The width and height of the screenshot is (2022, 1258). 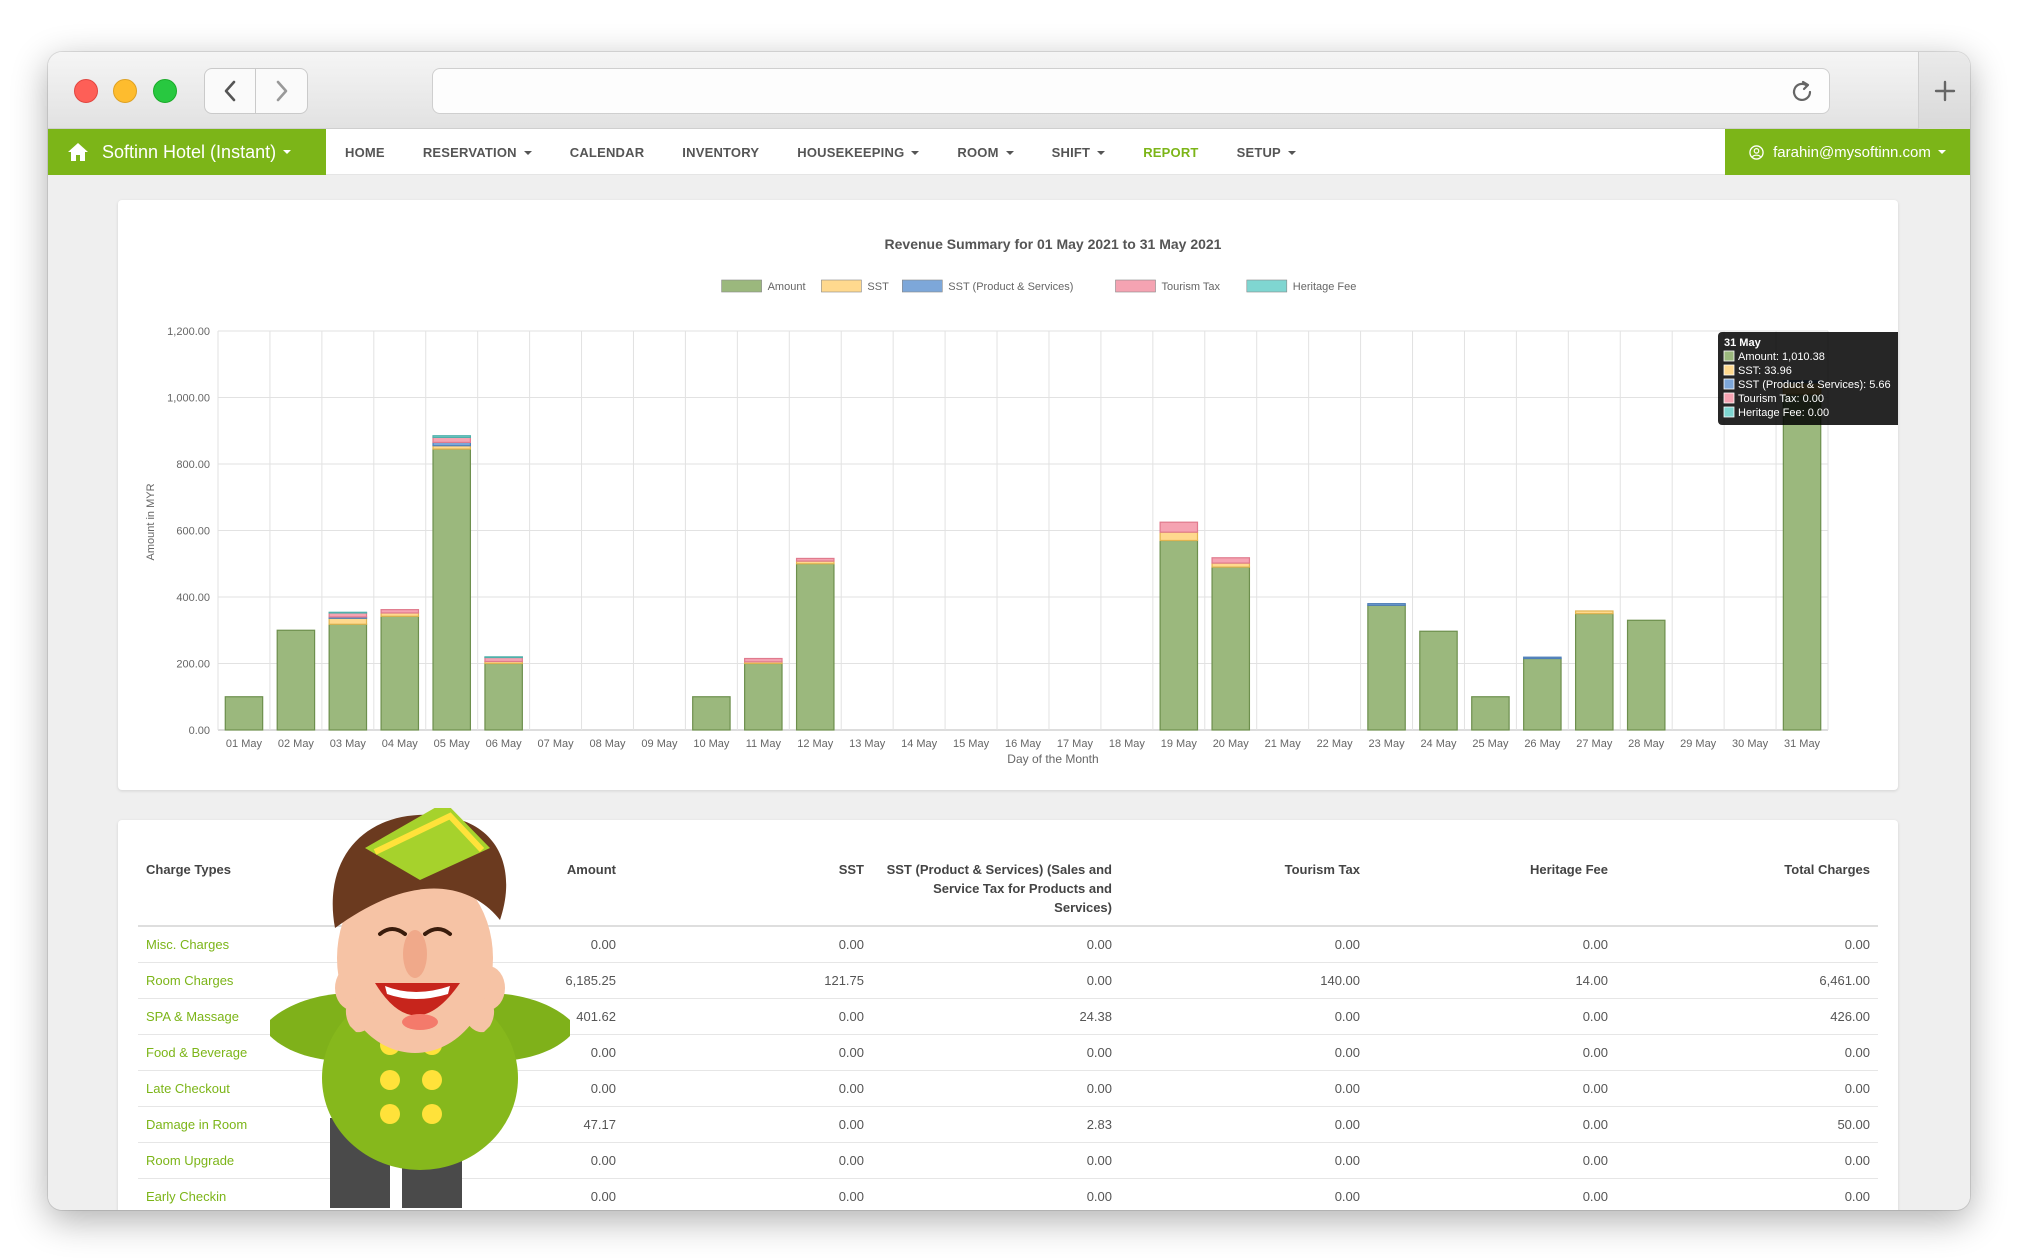 What do you see at coordinates (400, 744) in the screenshot?
I see `x-tick-label: 04 May` at bounding box center [400, 744].